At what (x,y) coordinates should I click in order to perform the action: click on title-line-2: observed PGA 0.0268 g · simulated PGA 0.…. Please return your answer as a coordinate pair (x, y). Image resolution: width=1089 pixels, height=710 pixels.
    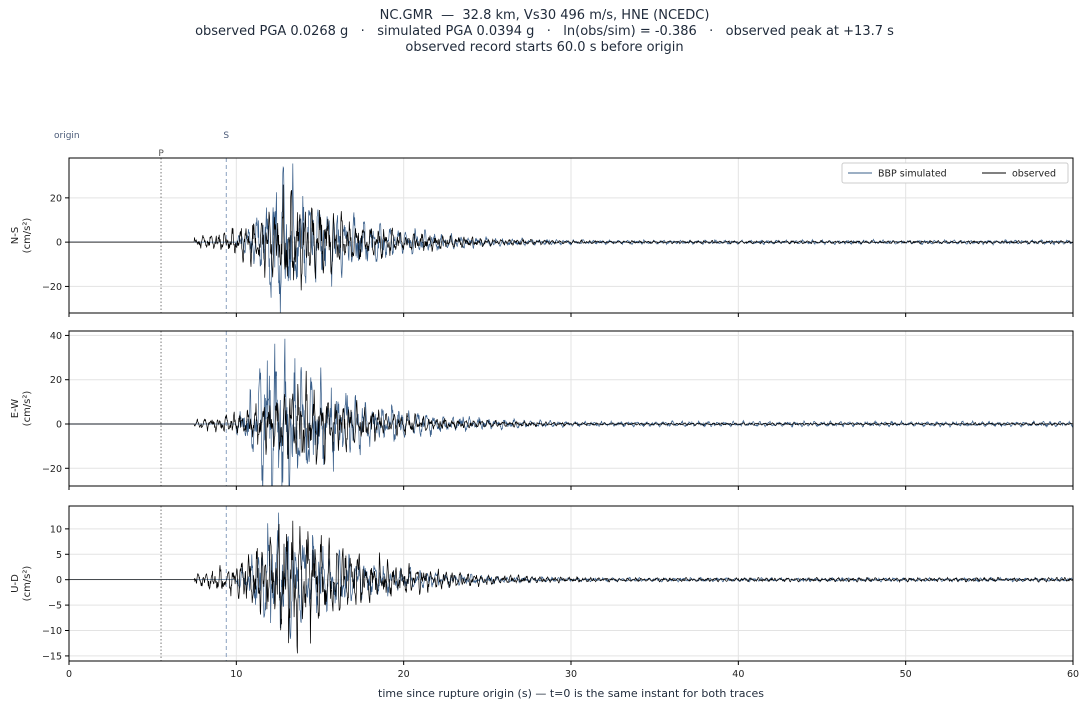
    Looking at the image, I should click on (544, 31).